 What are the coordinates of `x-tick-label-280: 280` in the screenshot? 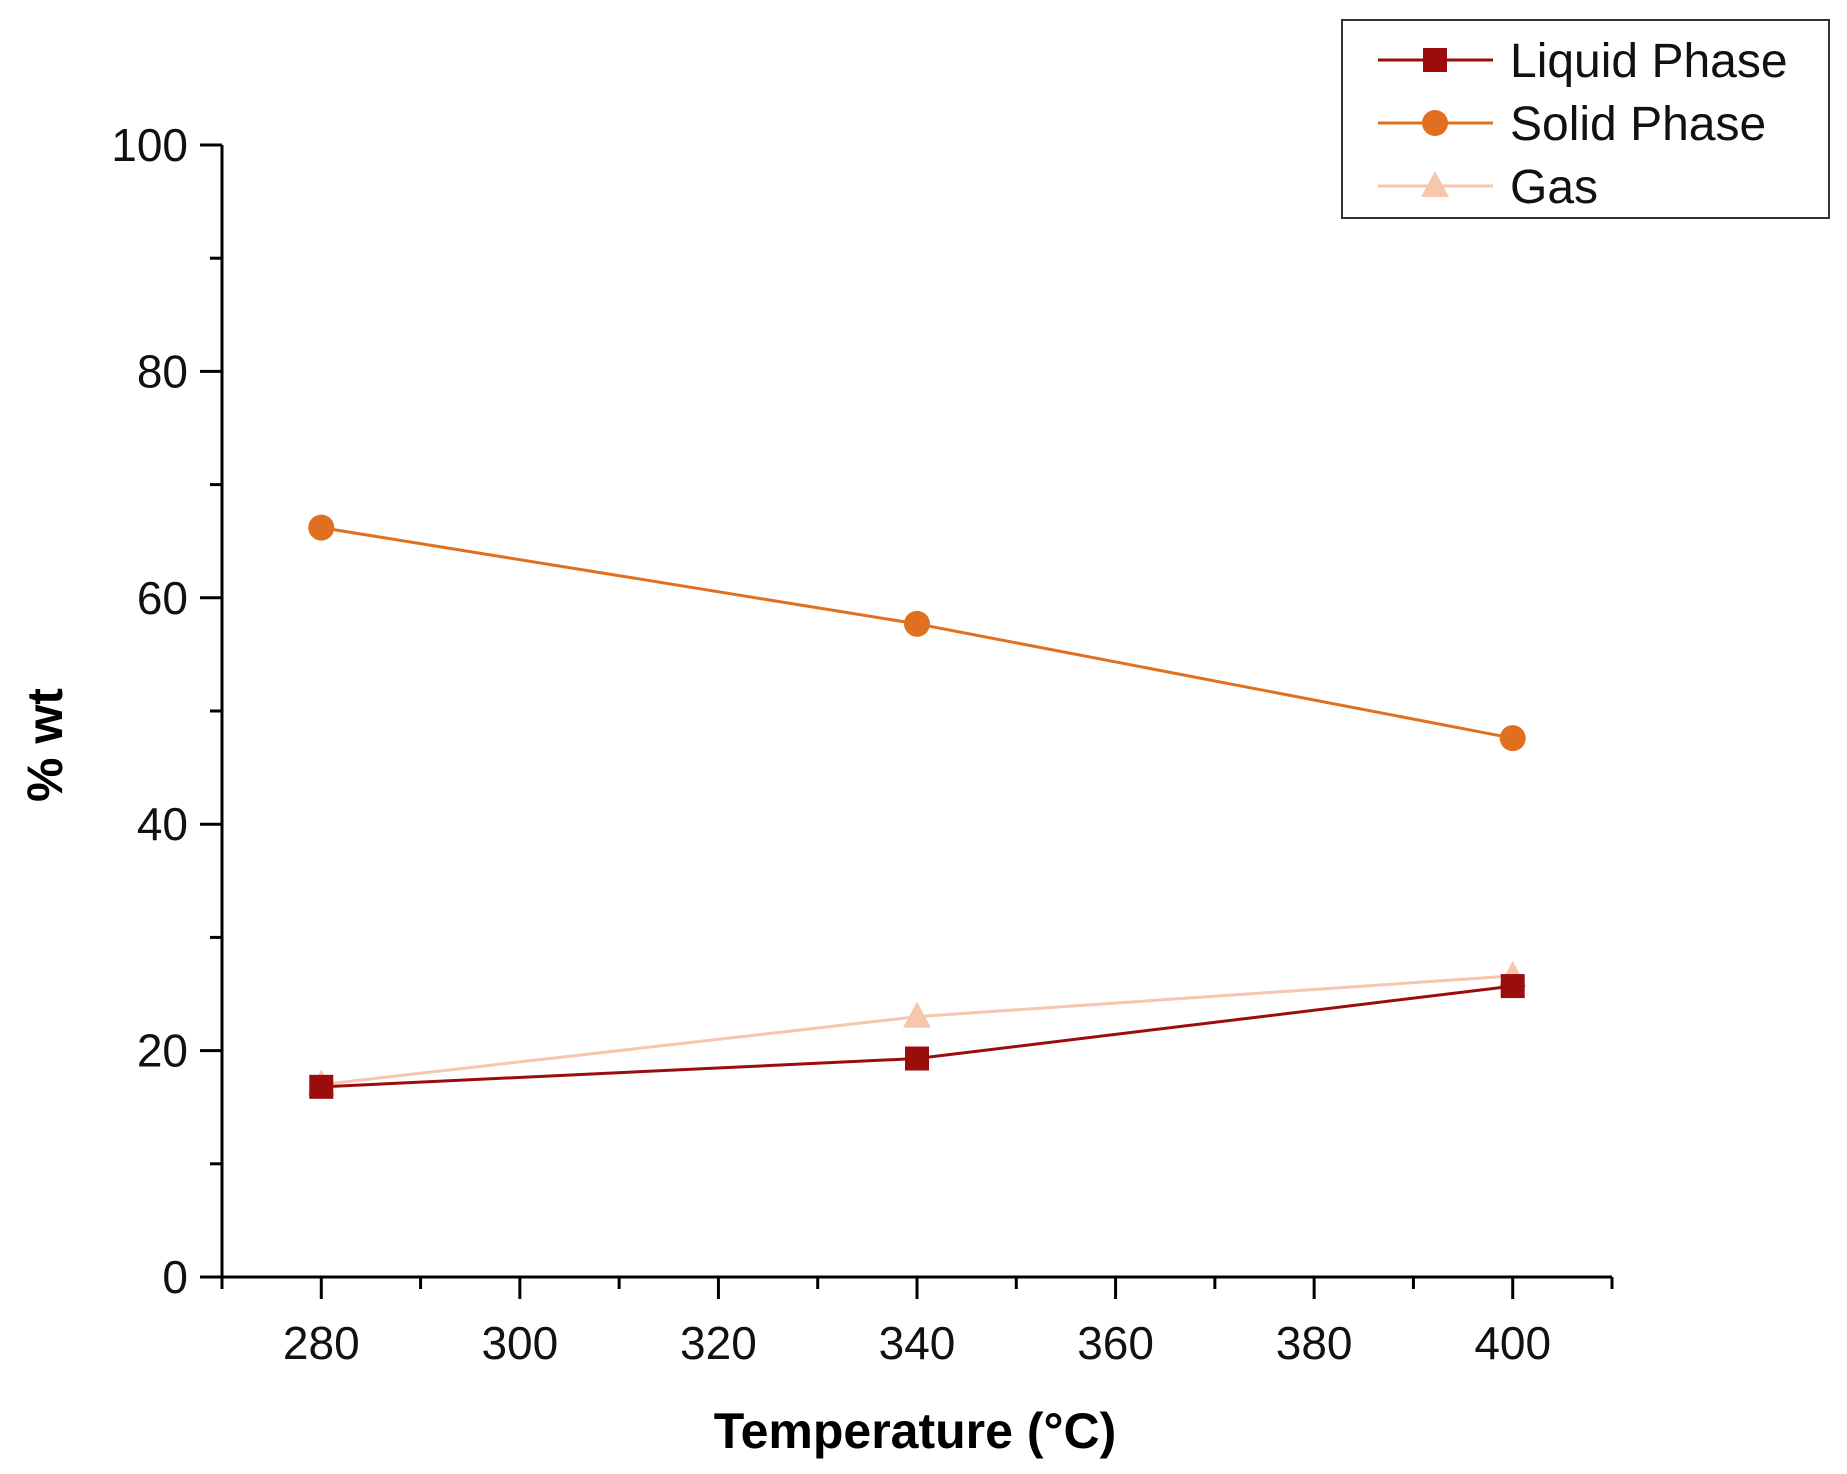 It's located at (321, 1343).